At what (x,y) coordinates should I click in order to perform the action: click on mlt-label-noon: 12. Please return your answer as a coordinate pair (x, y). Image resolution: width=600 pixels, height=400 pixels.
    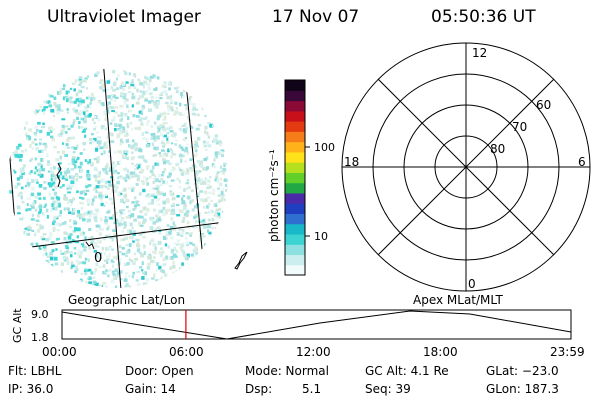
    Looking at the image, I should click on (479, 53).